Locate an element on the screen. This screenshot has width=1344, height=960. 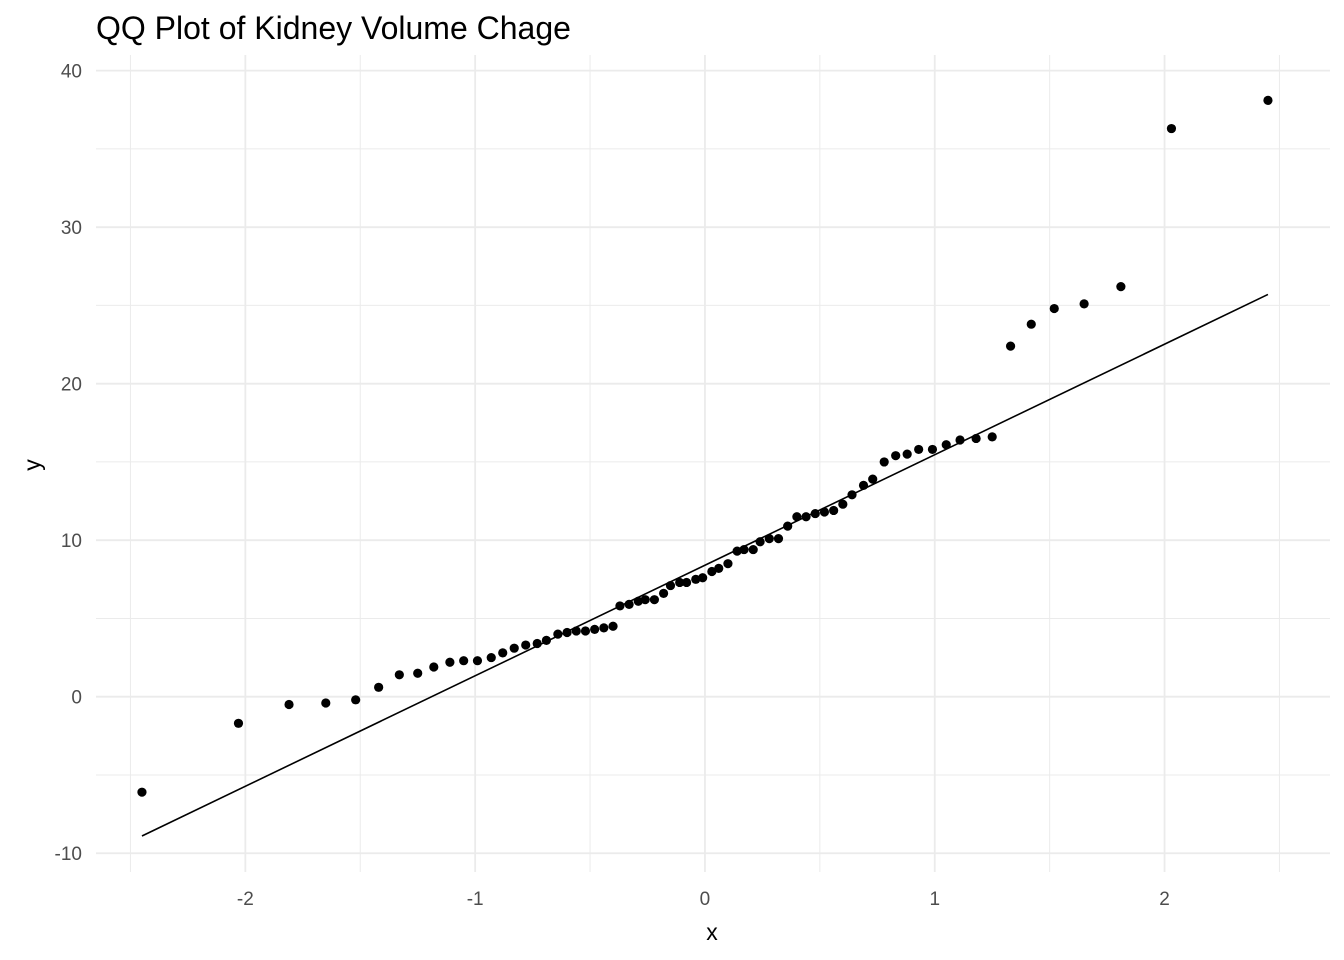
x-tick-label: 1 is located at coordinates (934, 899).